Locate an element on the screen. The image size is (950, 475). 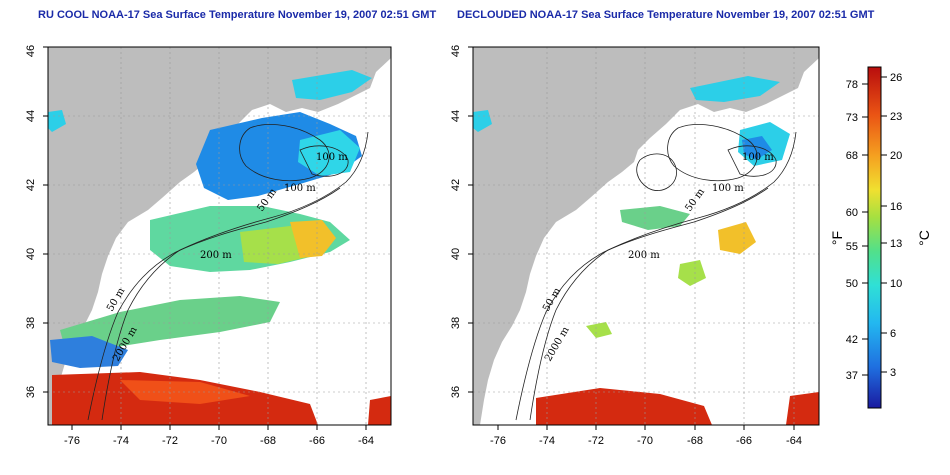
celsius-tick-label: 16 is located at coordinates (896, 207).